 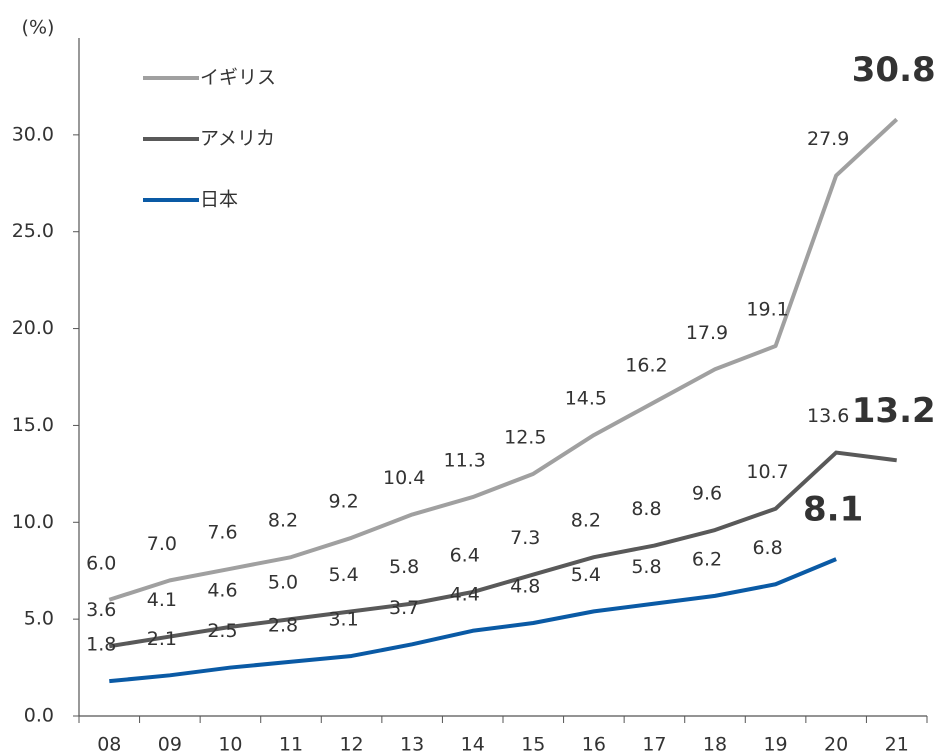 I want to click on y-axis-title: (%), so click(x=38, y=28).